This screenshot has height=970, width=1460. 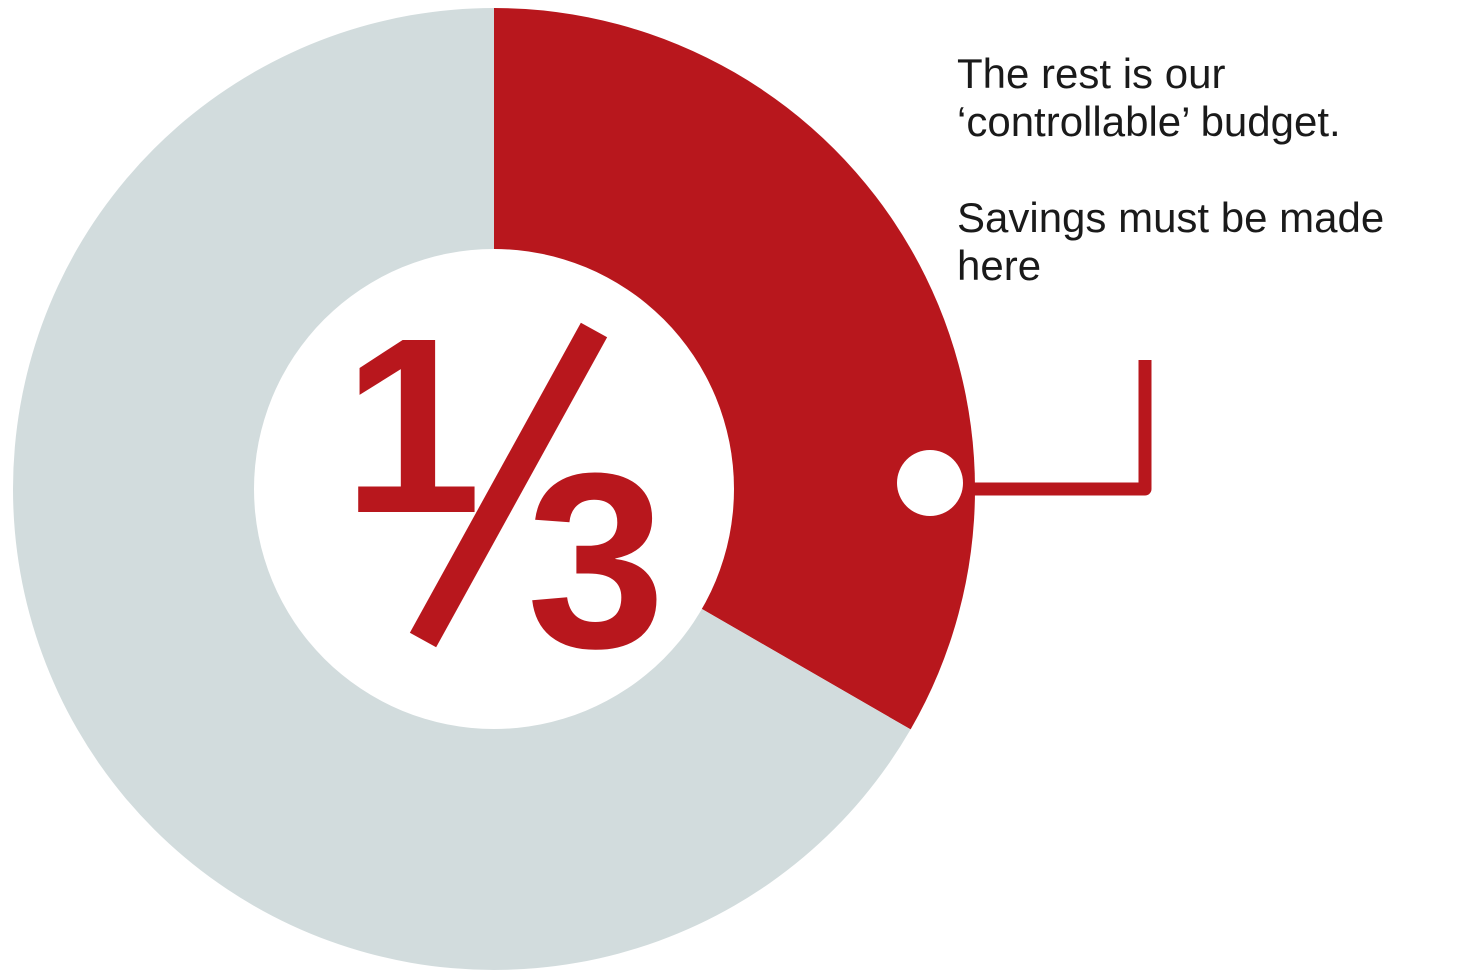 What do you see at coordinates (930, 483) in the screenshot?
I see `leader-dot` at bounding box center [930, 483].